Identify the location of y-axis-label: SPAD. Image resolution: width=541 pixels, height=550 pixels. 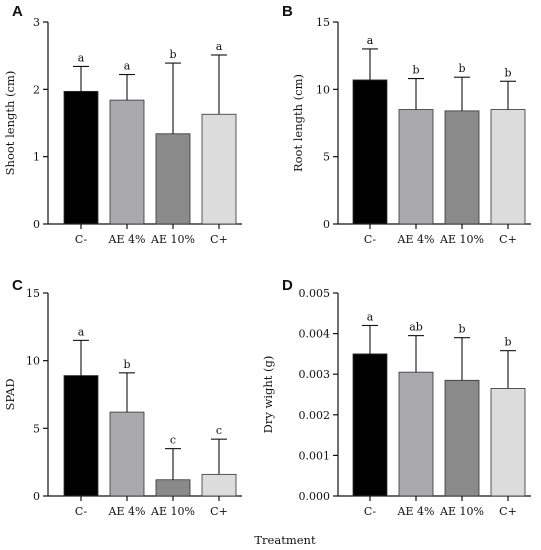
(10, 394).